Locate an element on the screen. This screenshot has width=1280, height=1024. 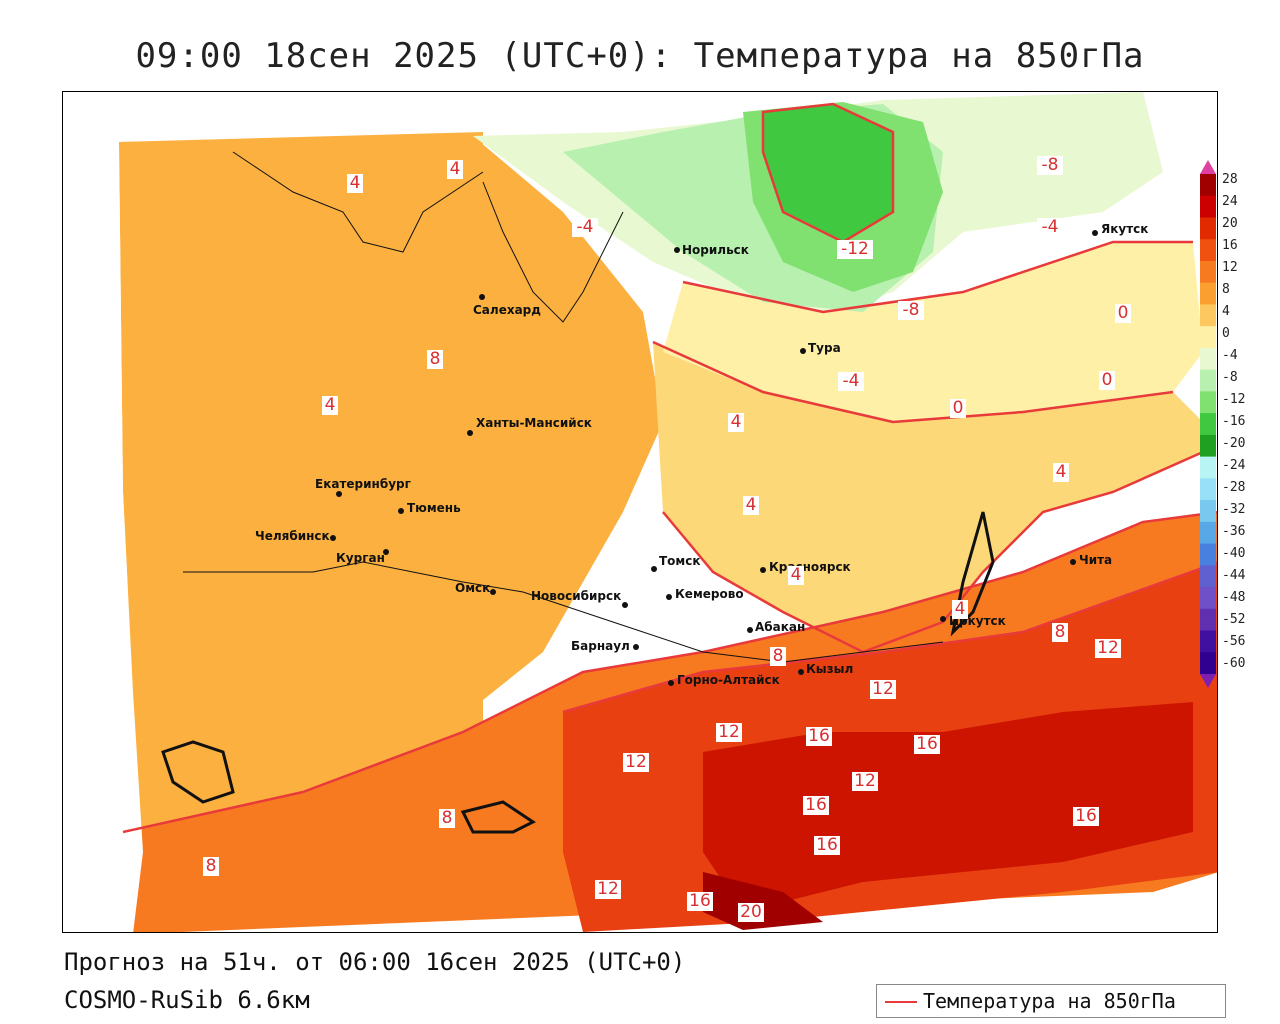
colorbar-tick-label: 28 is located at coordinates (1230, 179).